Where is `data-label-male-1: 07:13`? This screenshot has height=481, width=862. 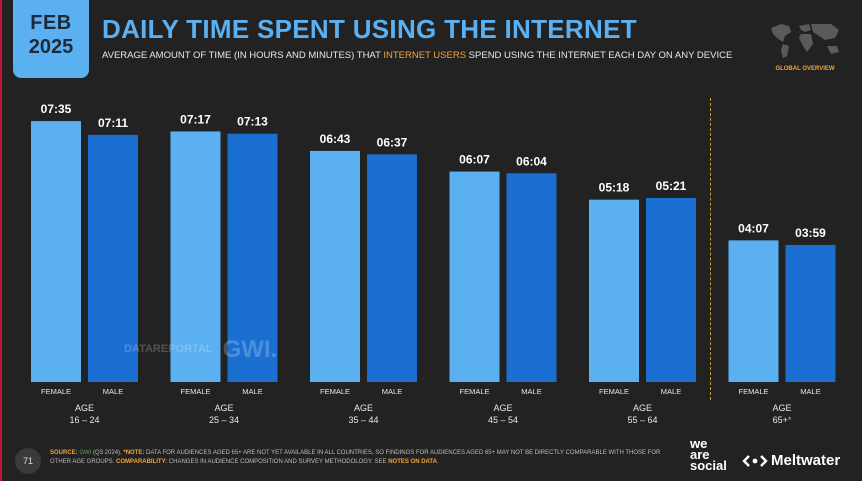 data-label-male-1: 07:13 is located at coordinates (252, 122).